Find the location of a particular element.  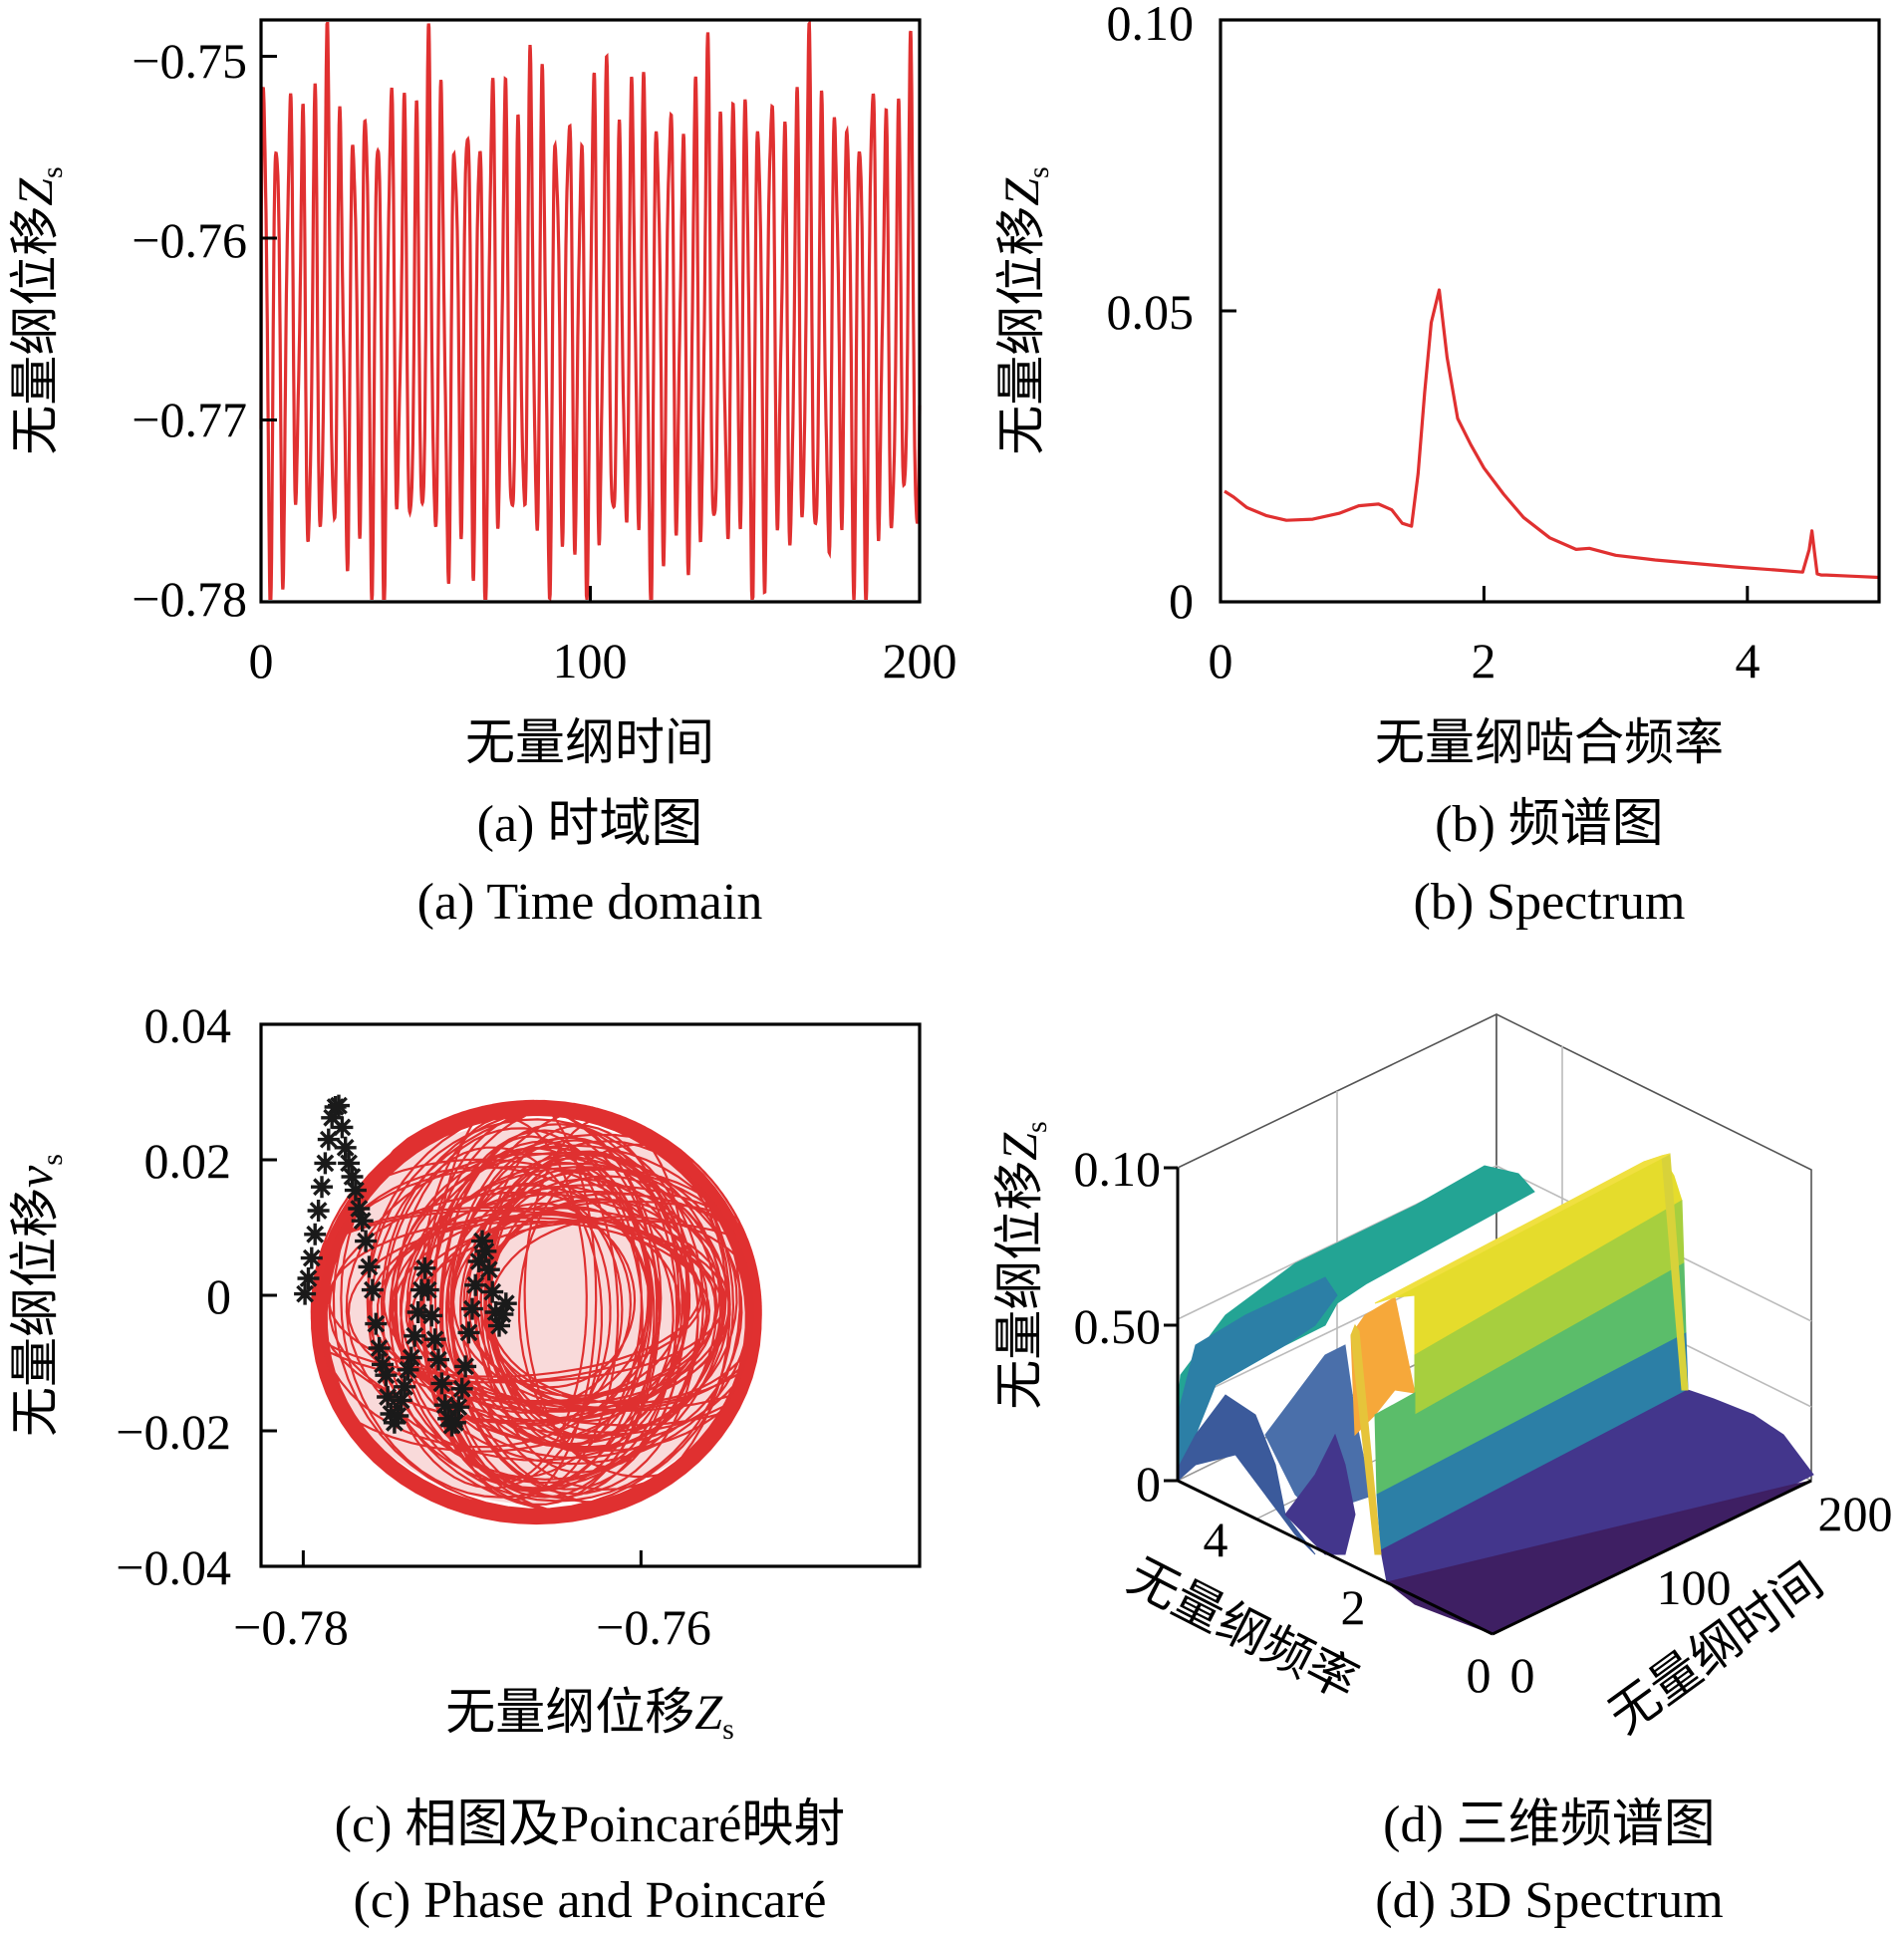

panel-d-ztick: 0 is located at coordinates (1148, 1484).